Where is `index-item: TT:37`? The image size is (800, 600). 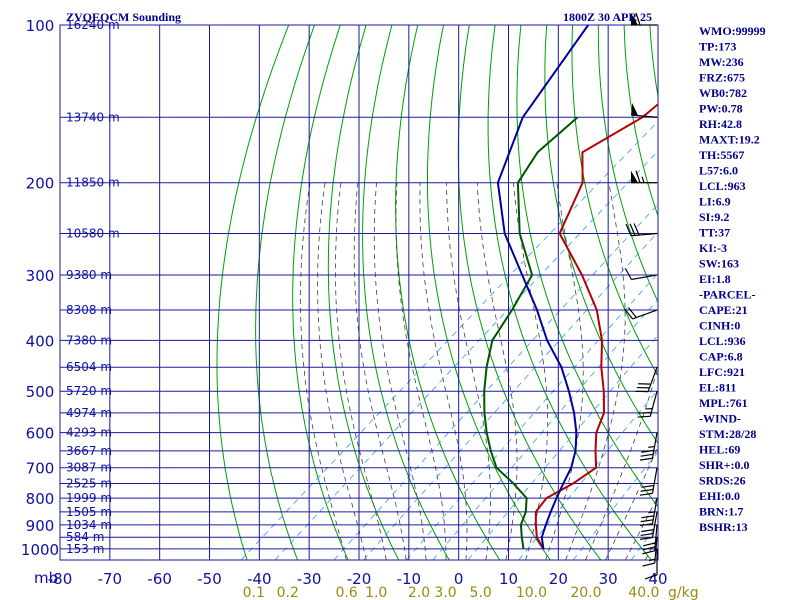
index-item: TT:37 is located at coordinates (714, 233).